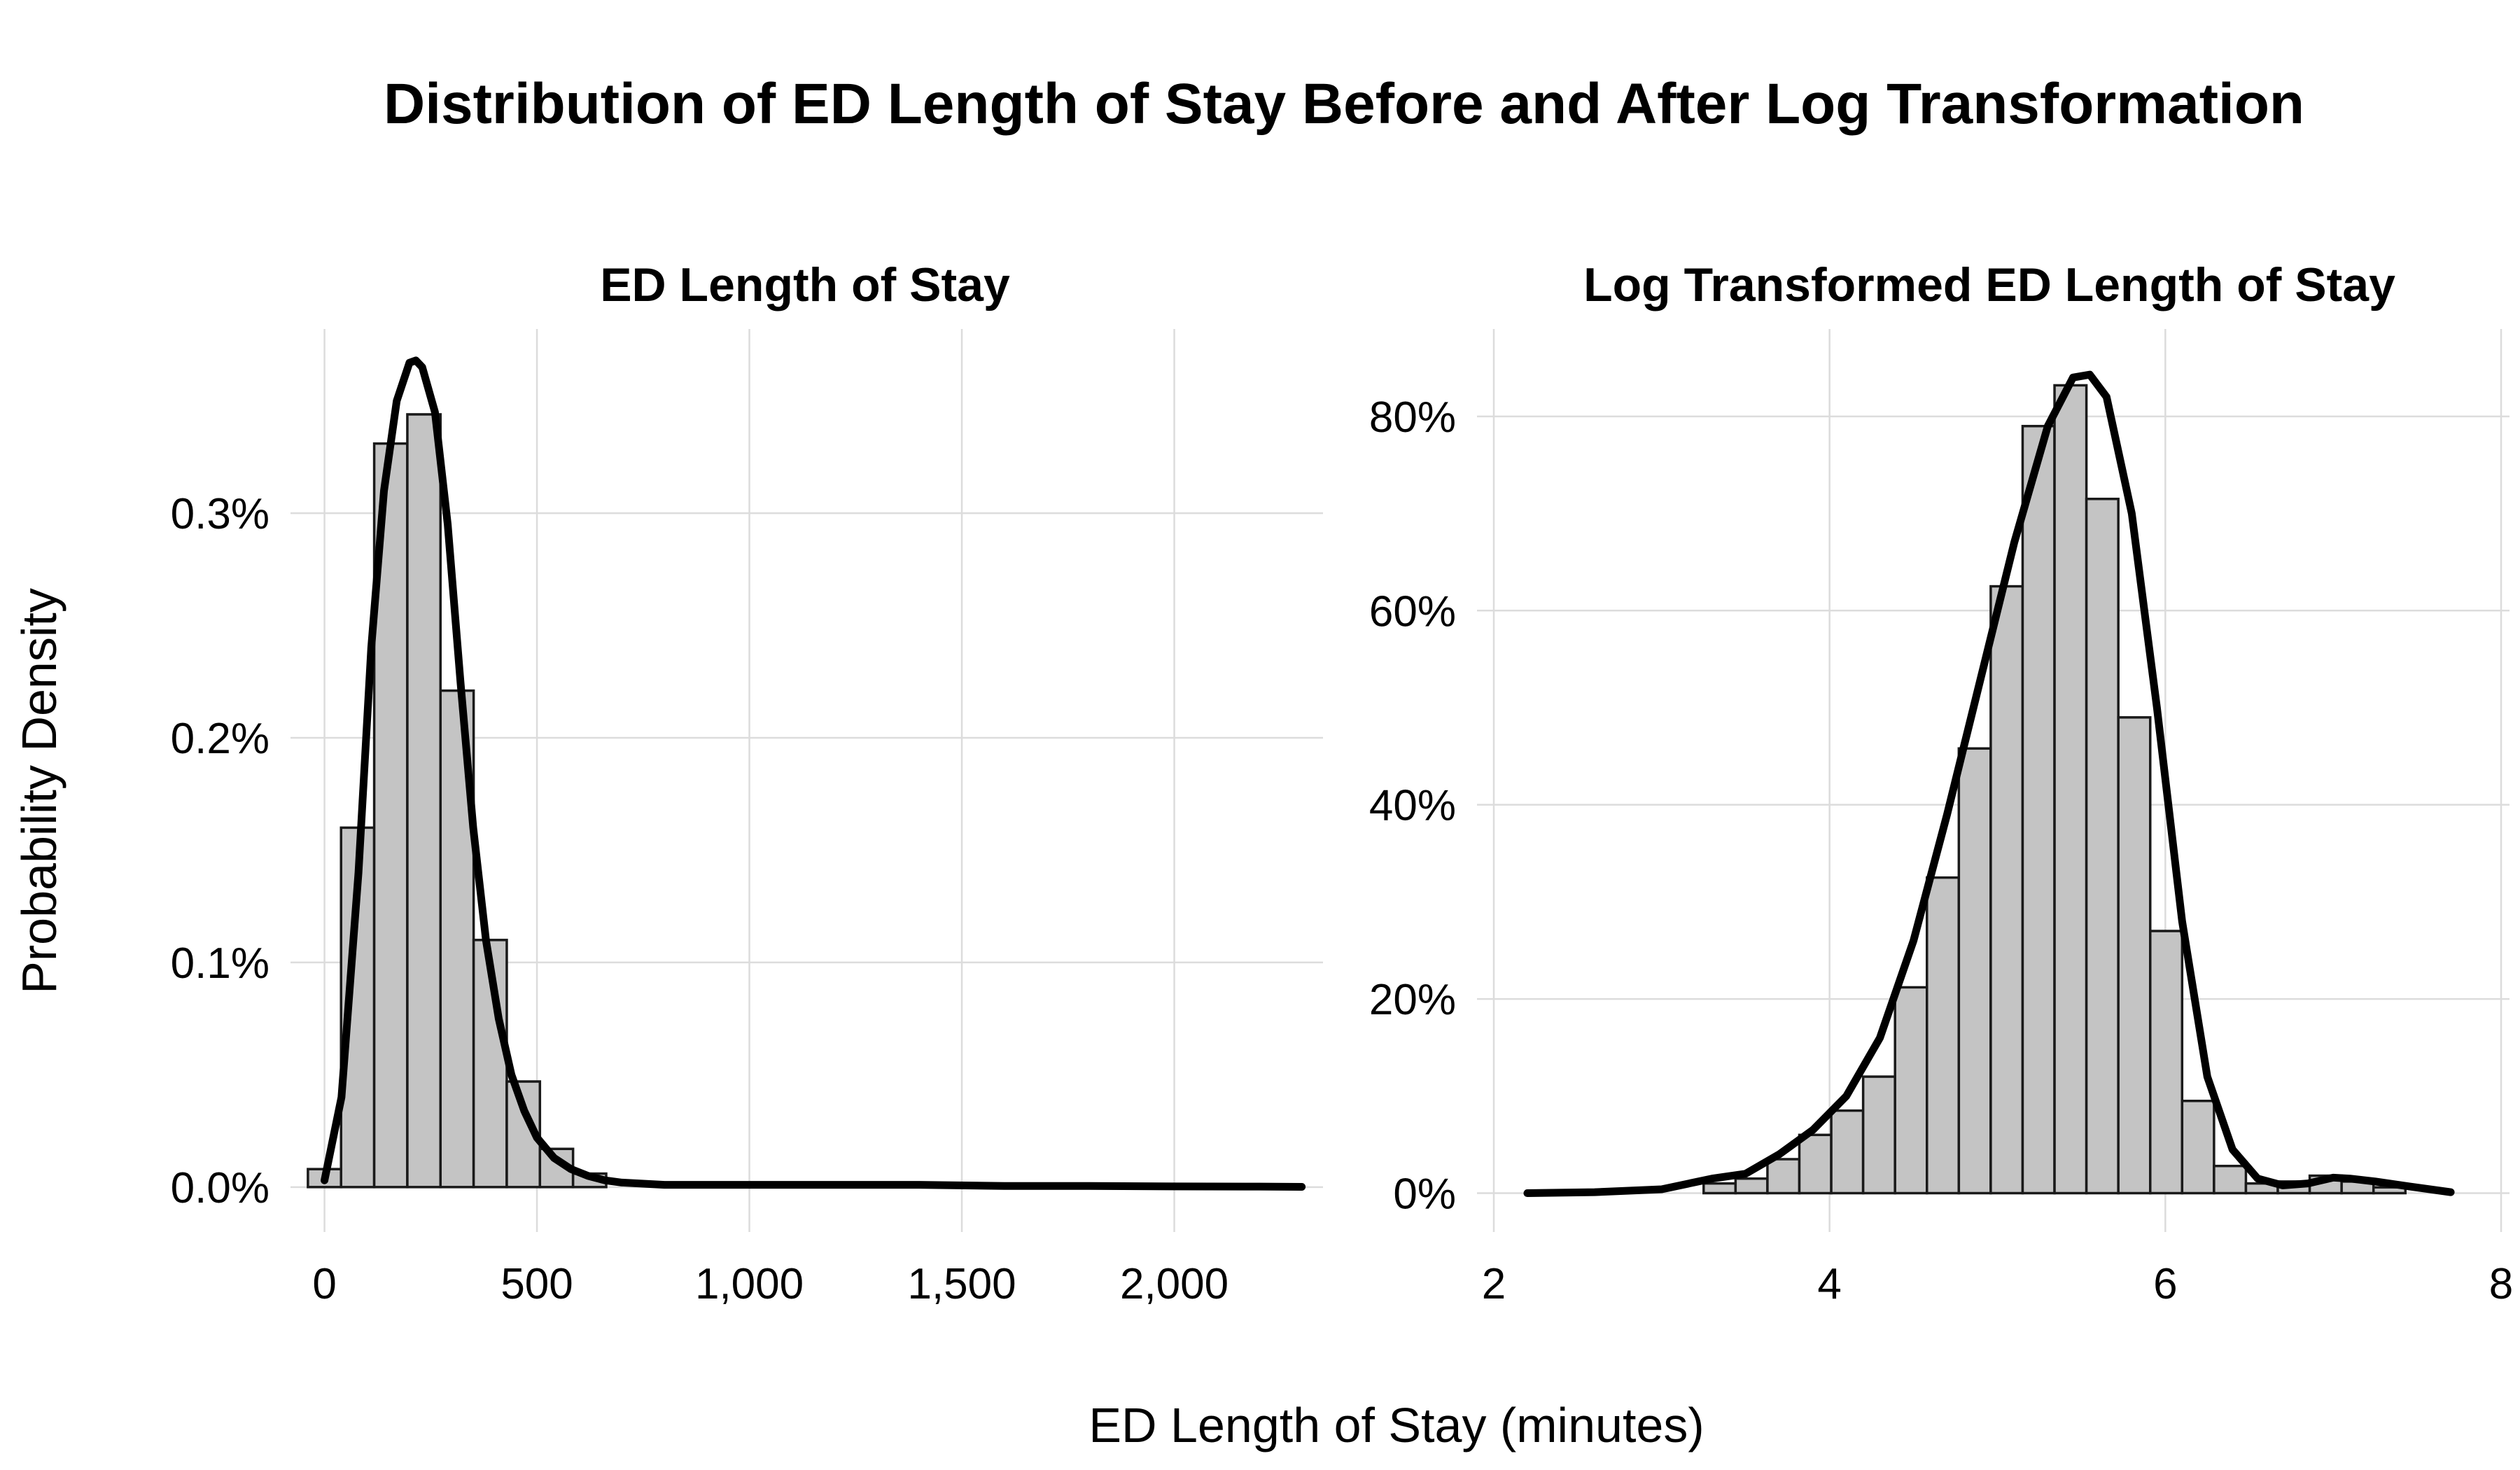  Describe the element at coordinates (1396, 1425) in the screenshot. I see `x-axis-label: ED Length of Stay (minutes)` at that location.